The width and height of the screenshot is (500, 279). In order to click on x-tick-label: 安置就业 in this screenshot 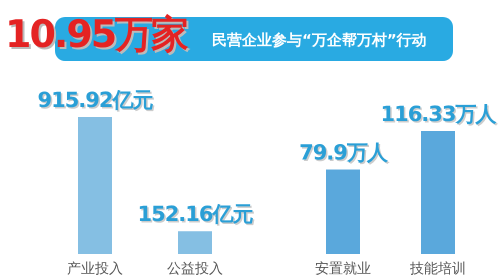, I will do `click(343, 269)`.